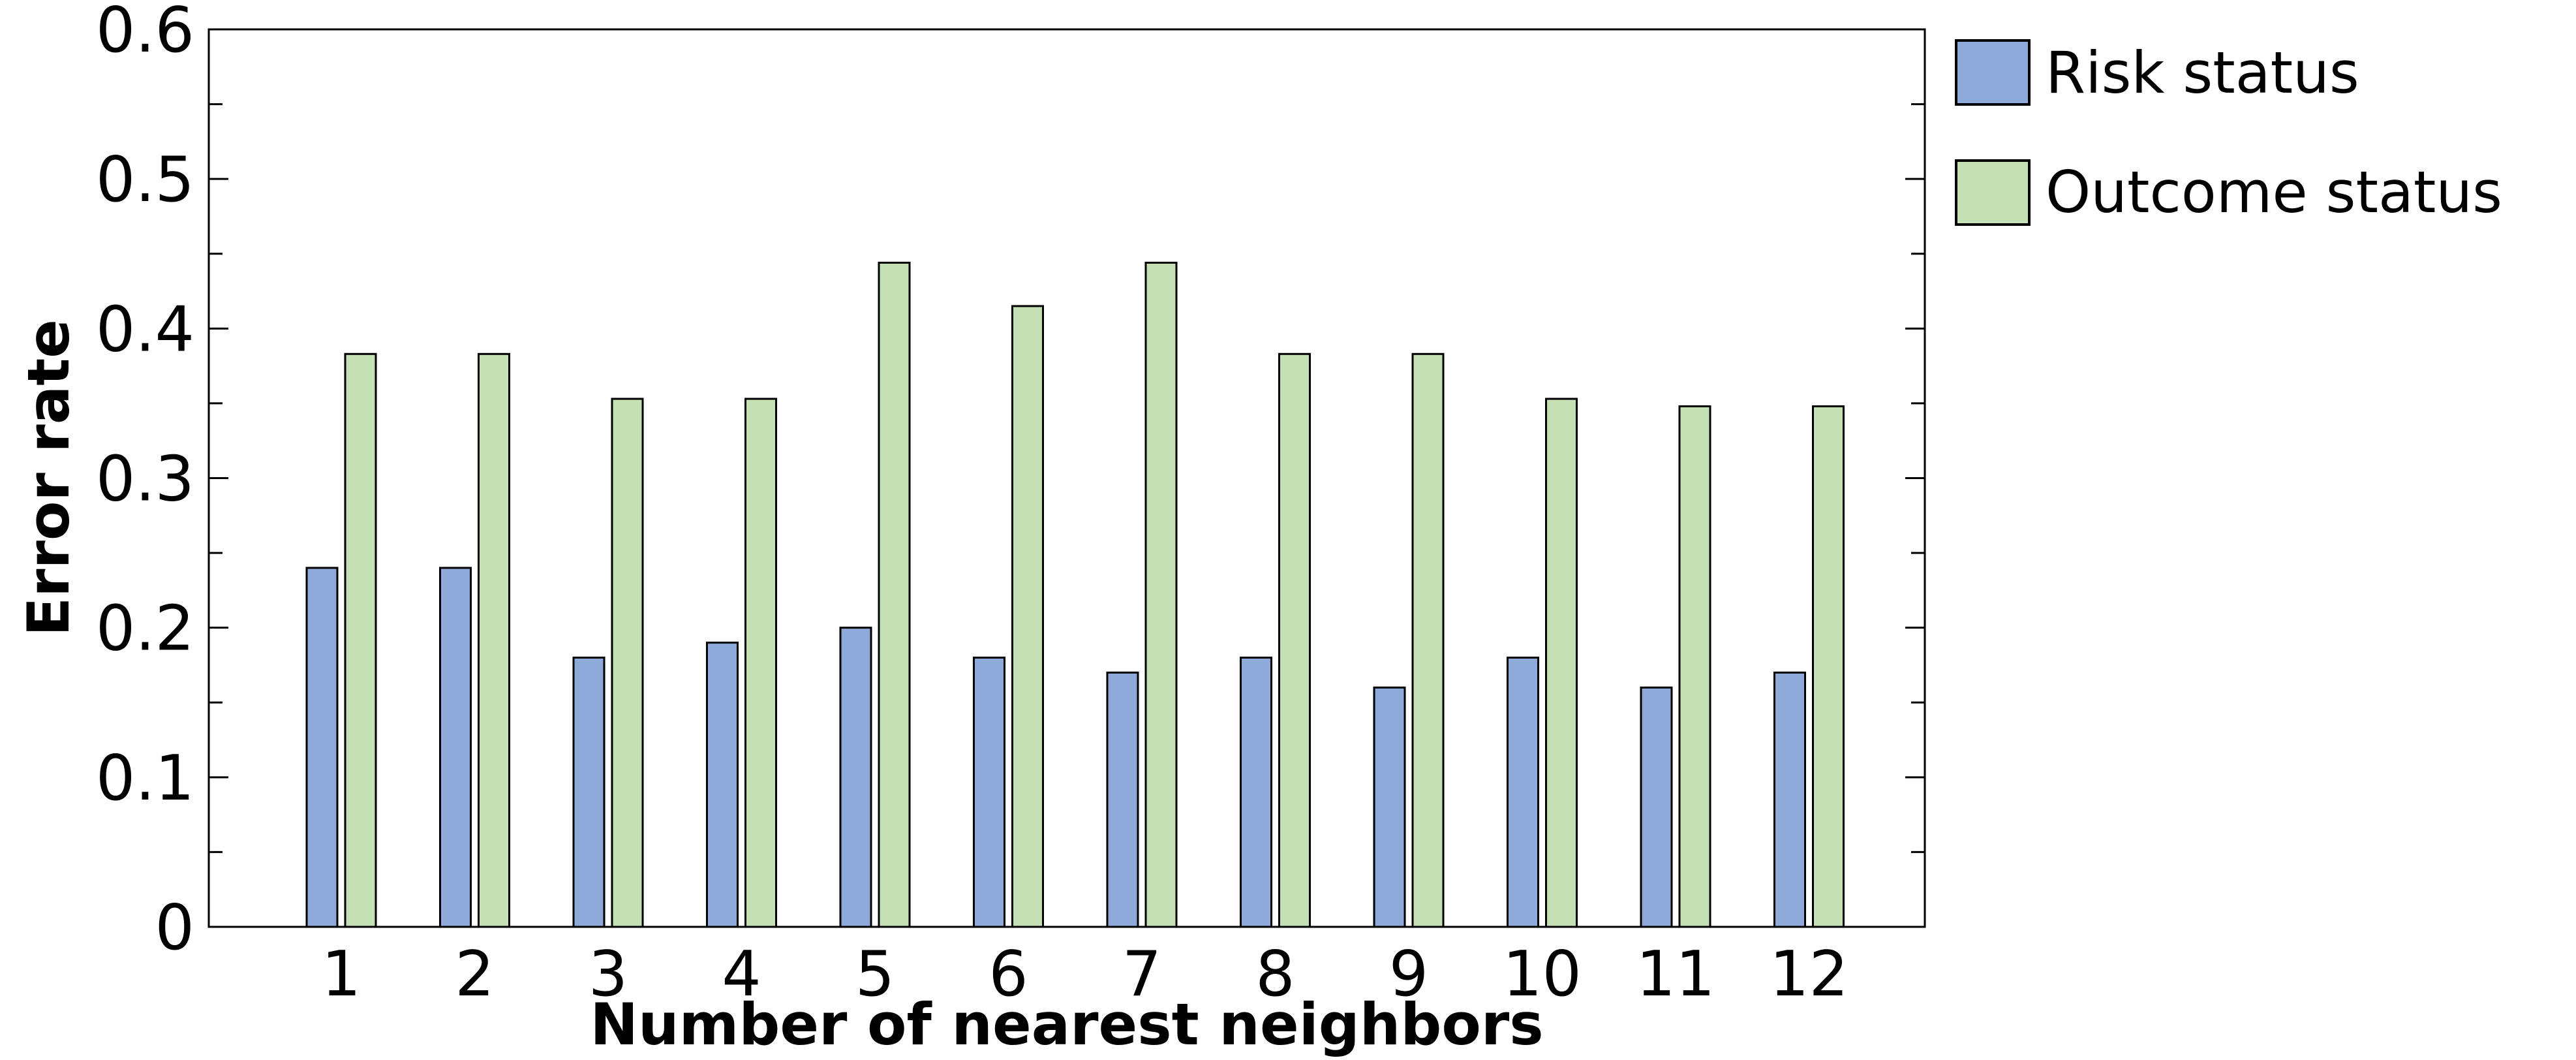 The image size is (2576, 1060). Describe the element at coordinates (1275, 975) in the screenshot. I see `x-tick-label-8: 8` at that location.